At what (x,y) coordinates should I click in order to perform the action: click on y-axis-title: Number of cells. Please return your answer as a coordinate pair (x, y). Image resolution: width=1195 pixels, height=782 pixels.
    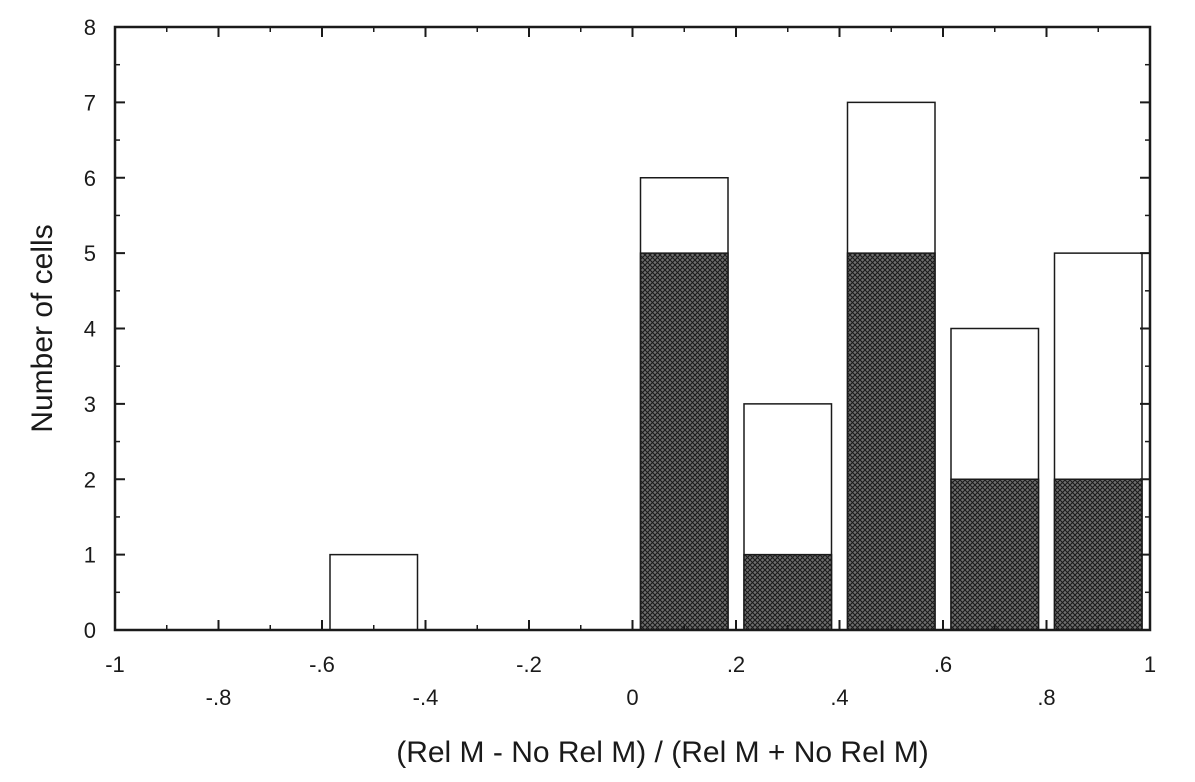
    Looking at the image, I should click on (42, 328).